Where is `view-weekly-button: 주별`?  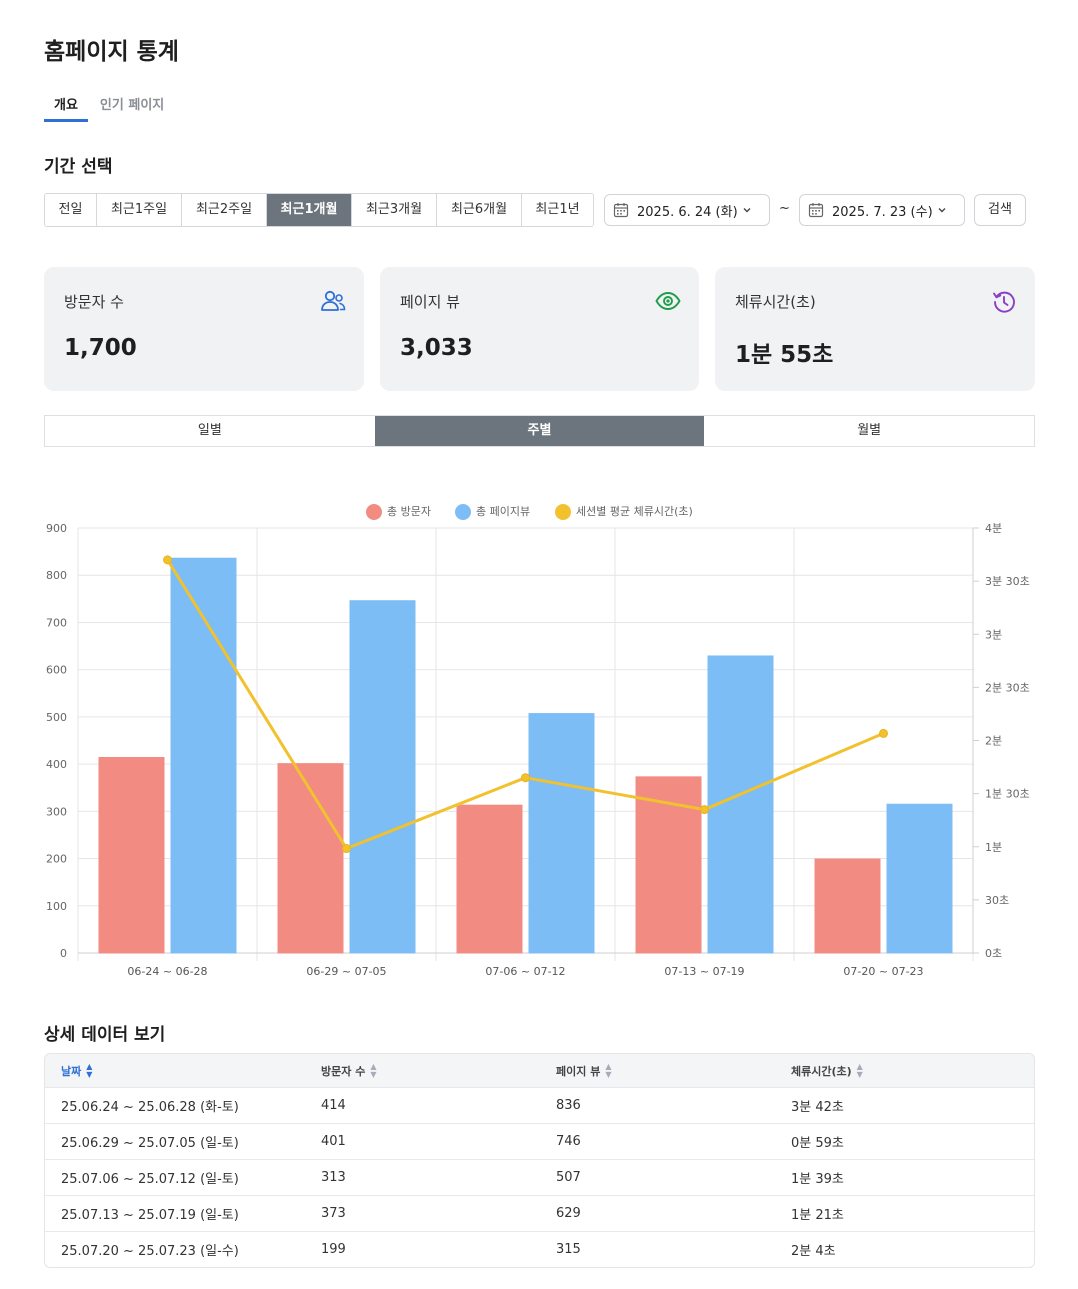
view-weekly-button: 주별 is located at coordinates (539, 431).